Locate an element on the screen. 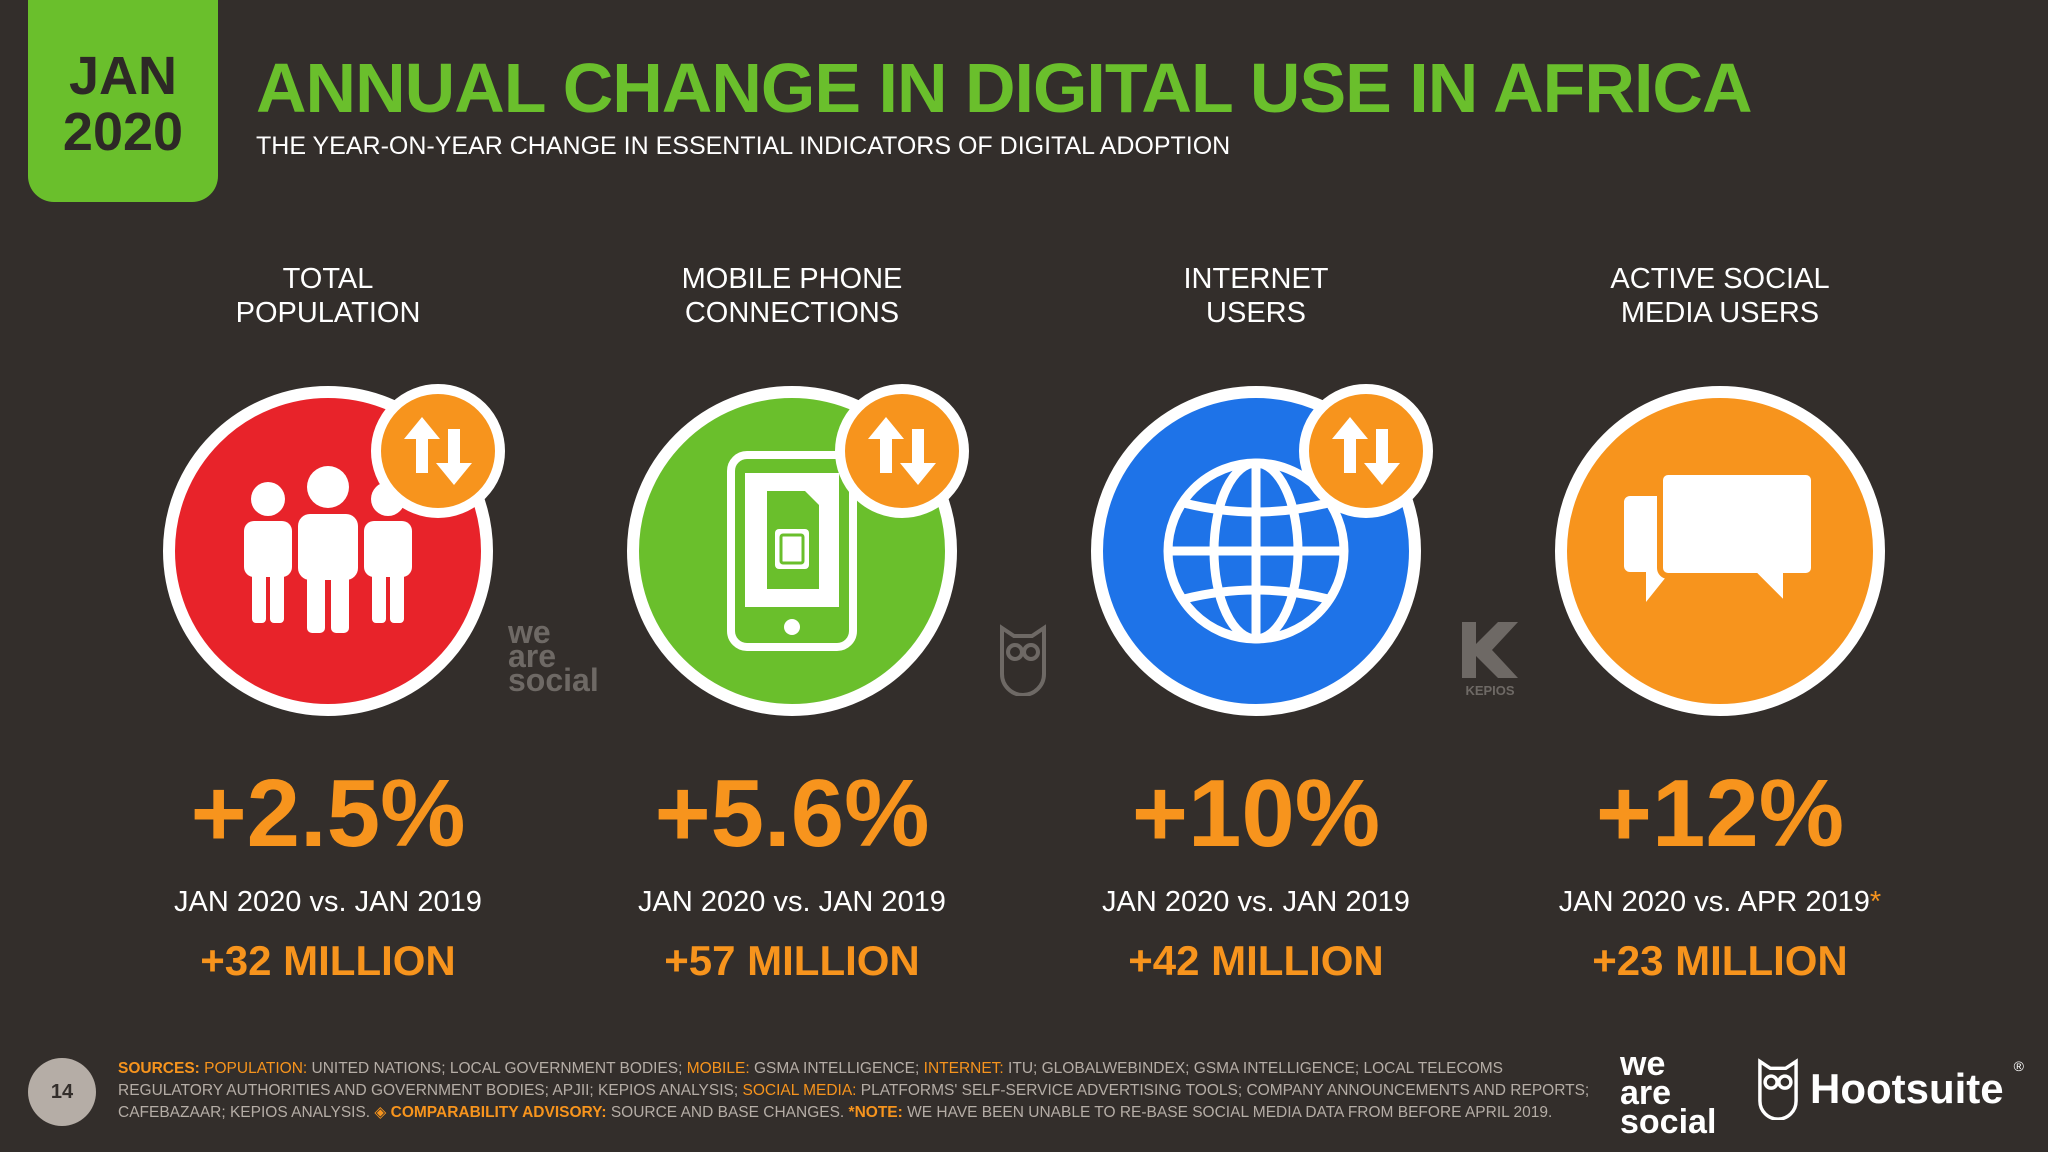 The width and height of the screenshot is (2048, 1152). stat-label-line1: MOBILE PHONE is located at coordinates (792, 279).